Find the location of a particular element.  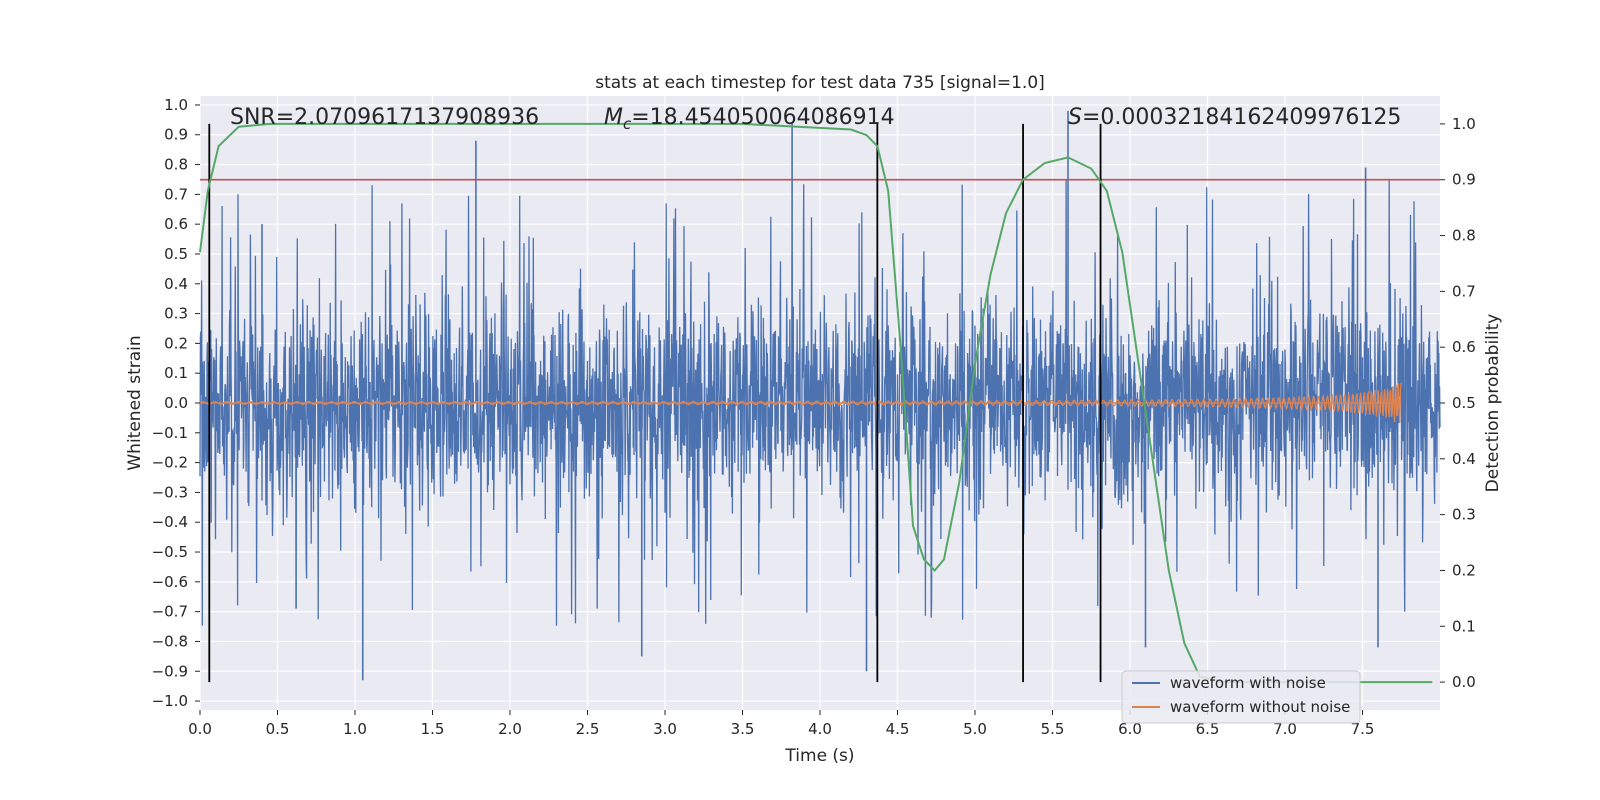

y2-axis-title: Detection probability is located at coordinates (1493, 403).